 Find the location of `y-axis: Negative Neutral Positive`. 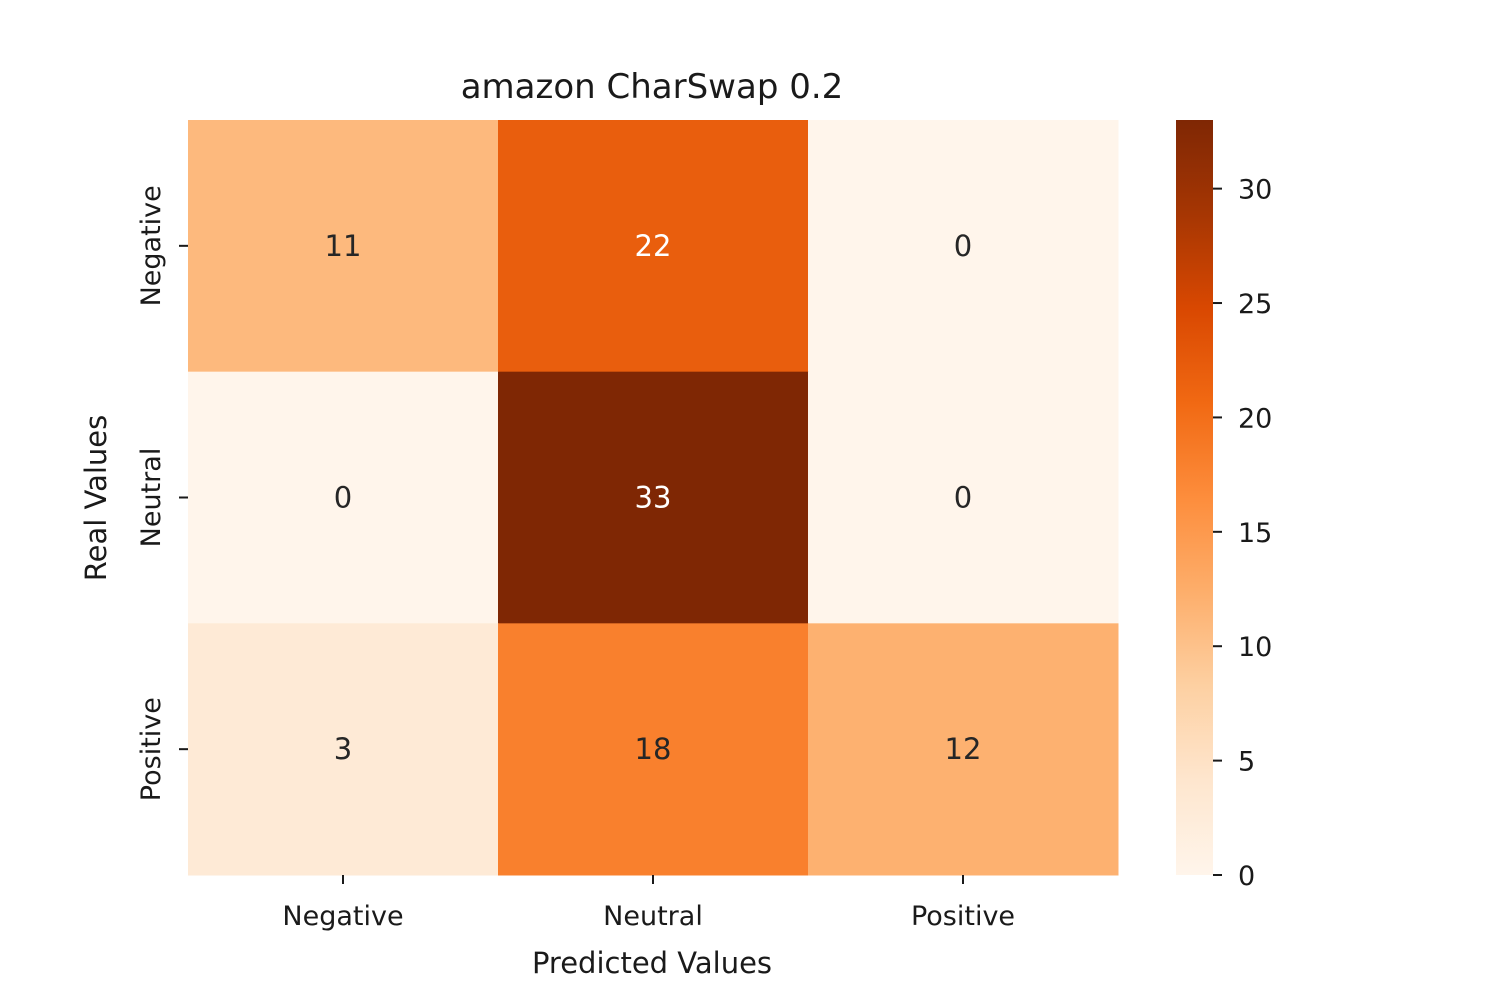

y-axis: Negative Neutral Positive is located at coordinates (162, 493).